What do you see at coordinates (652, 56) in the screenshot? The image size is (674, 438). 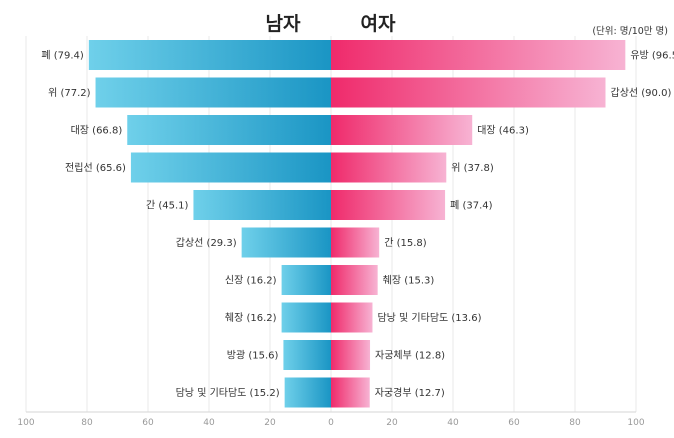 I see `female-bar-label: 유방 (96.5)` at bounding box center [652, 56].